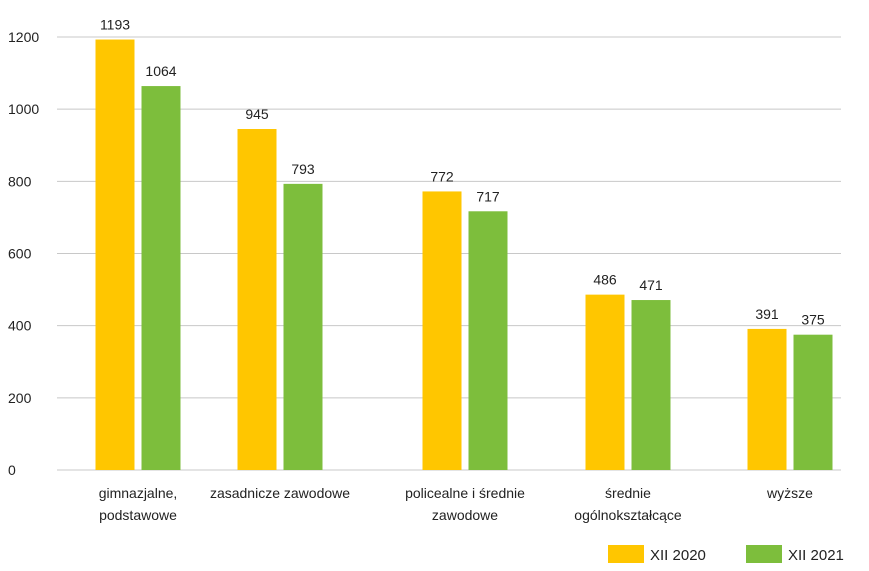  I want to click on legend-label: XII 2020, so click(678, 555).